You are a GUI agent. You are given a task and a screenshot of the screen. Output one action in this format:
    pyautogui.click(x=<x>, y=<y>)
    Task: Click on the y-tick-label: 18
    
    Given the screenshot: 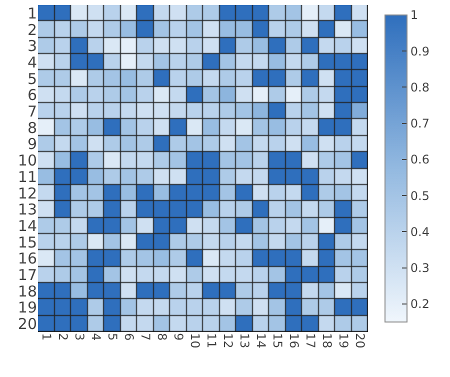 What is the action you would take?
    pyautogui.click(x=27, y=291)
    